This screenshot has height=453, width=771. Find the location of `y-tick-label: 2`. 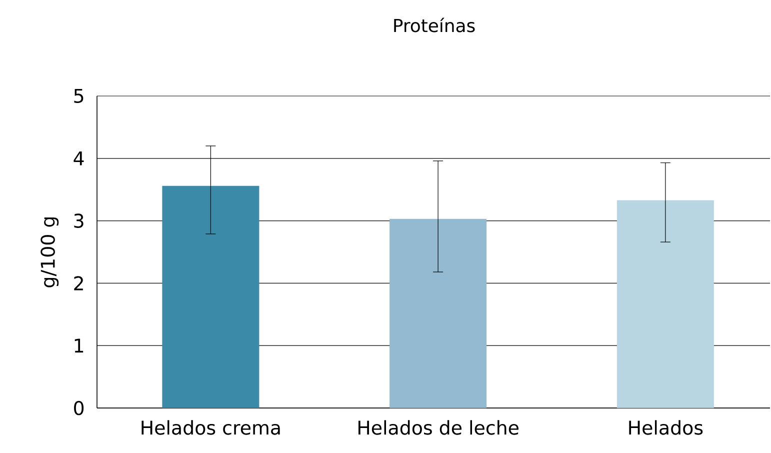

y-tick-label: 2 is located at coordinates (78, 283).